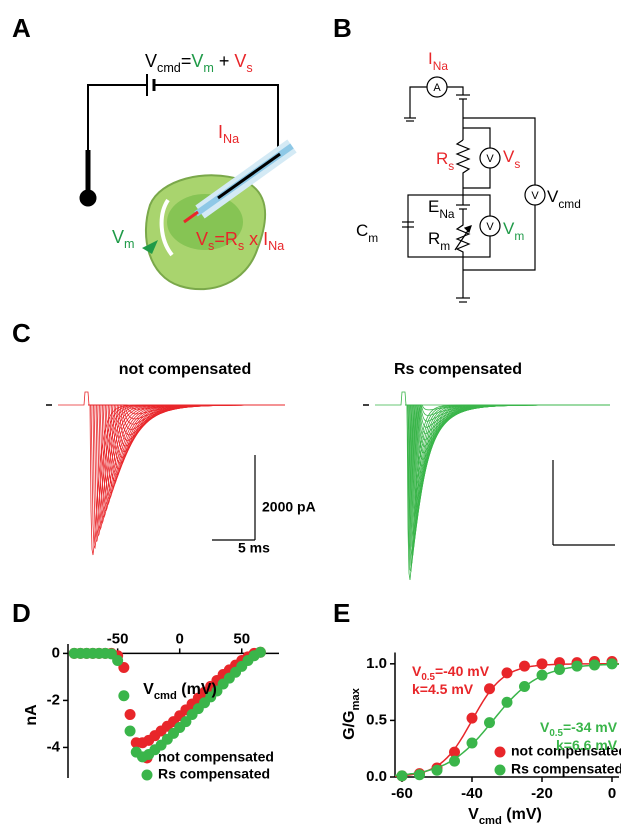 The image size is (621, 827). I want to click on y-tick-label: 0.5, so click(376, 719).